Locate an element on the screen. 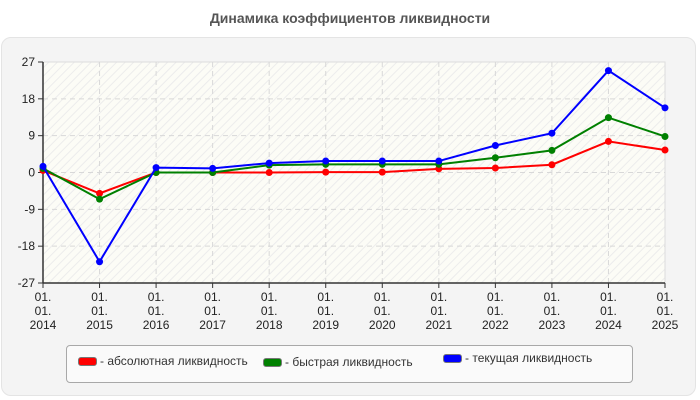 The height and width of the screenshot is (400, 700). y-tick-label: 0 is located at coordinates (31, 173).